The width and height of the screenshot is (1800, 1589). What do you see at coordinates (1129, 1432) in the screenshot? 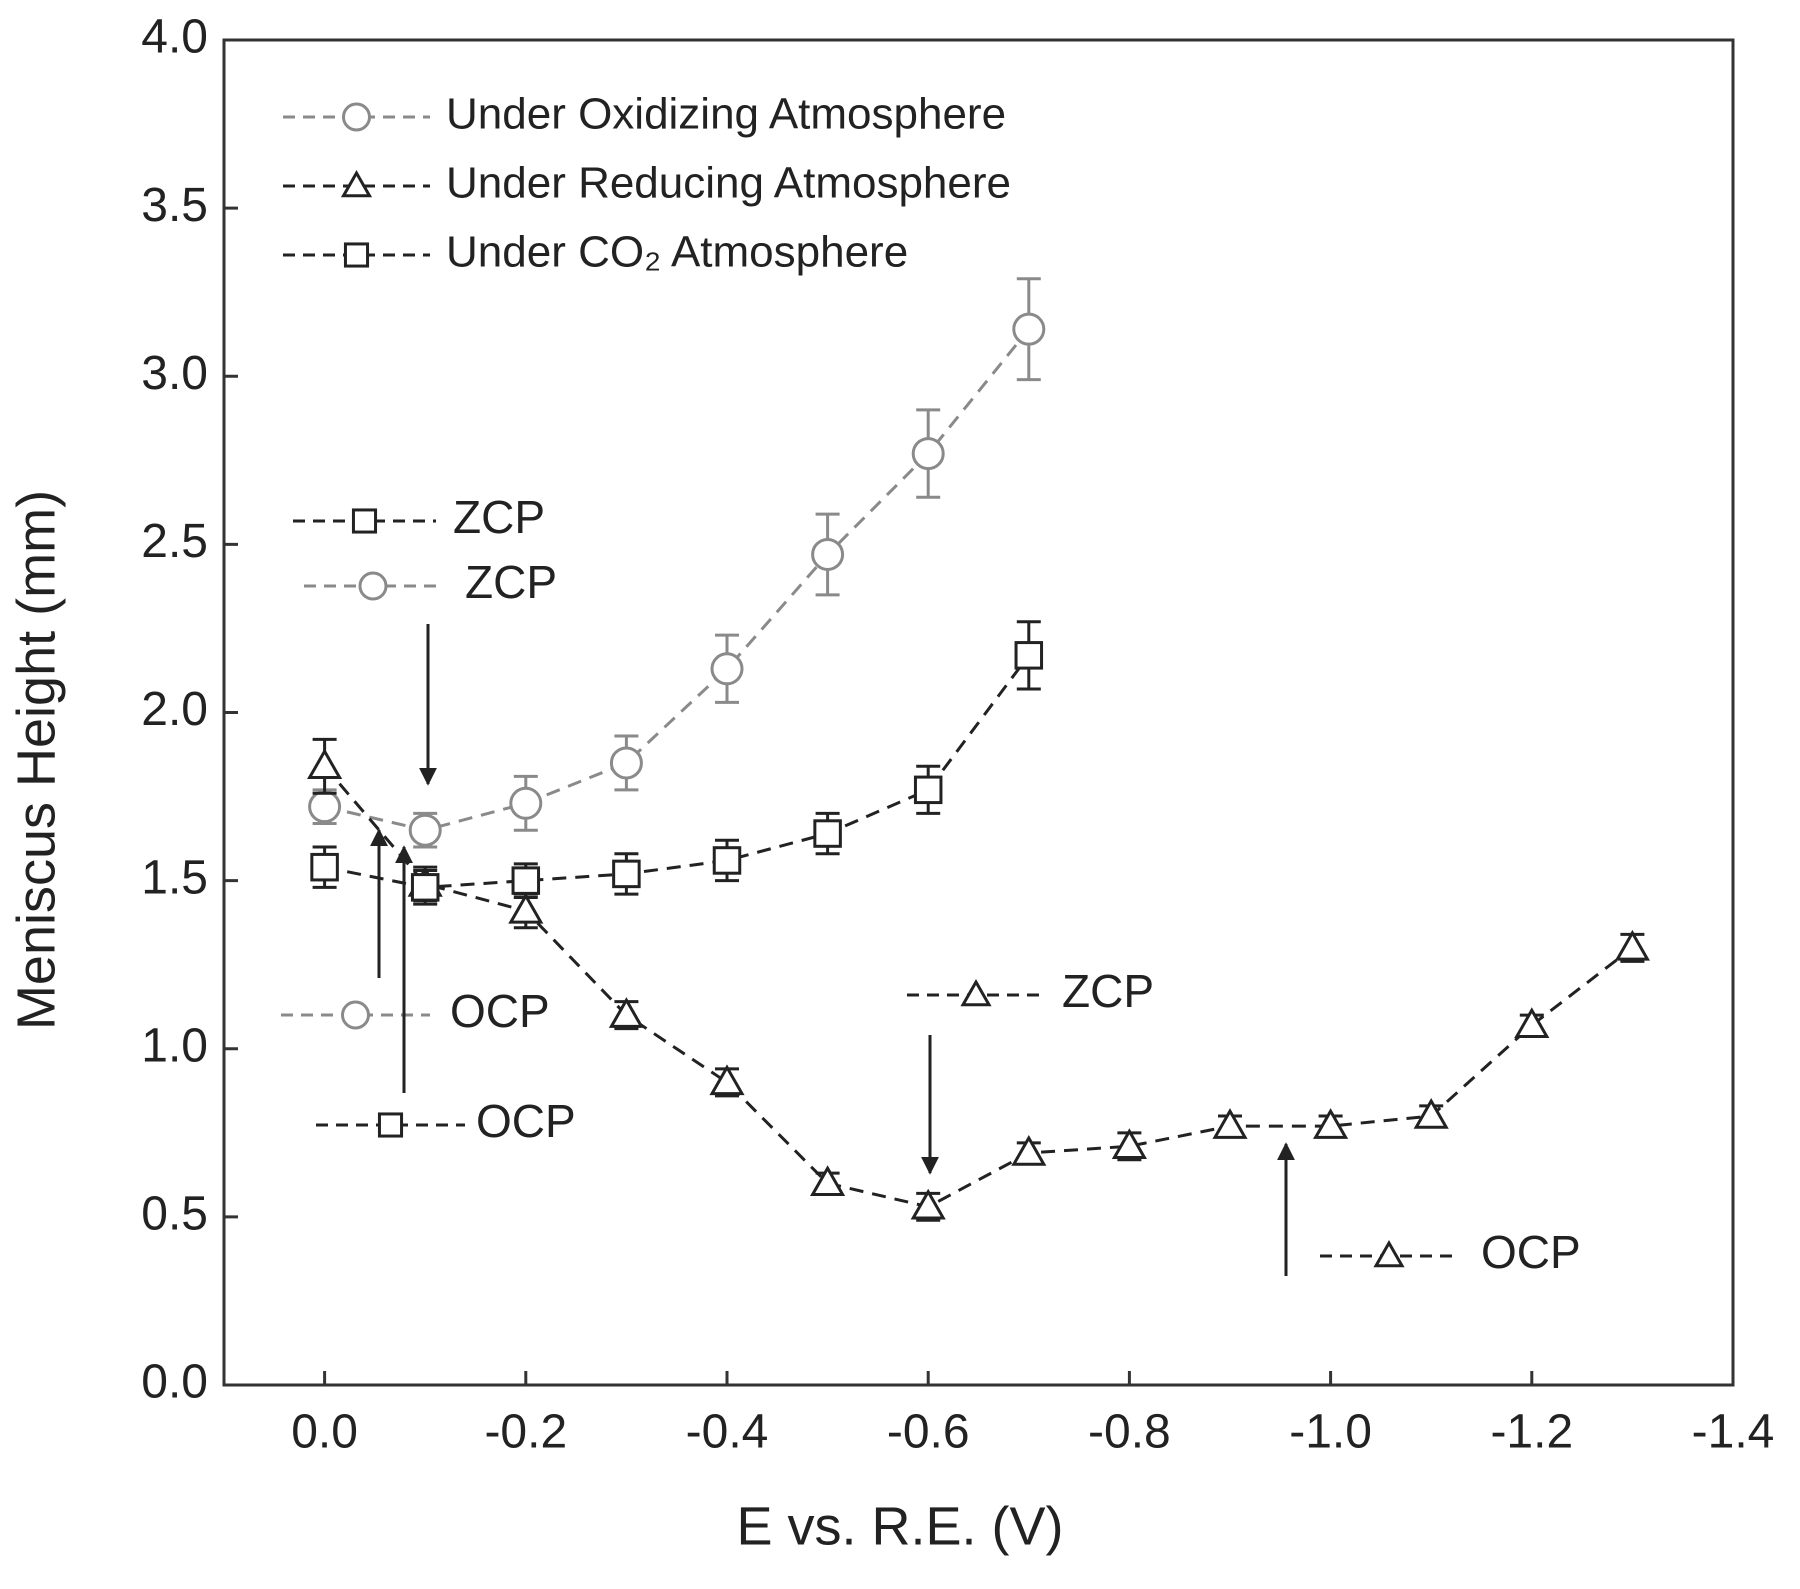
I see `x-tick-label: -0.8` at bounding box center [1129, 1432].